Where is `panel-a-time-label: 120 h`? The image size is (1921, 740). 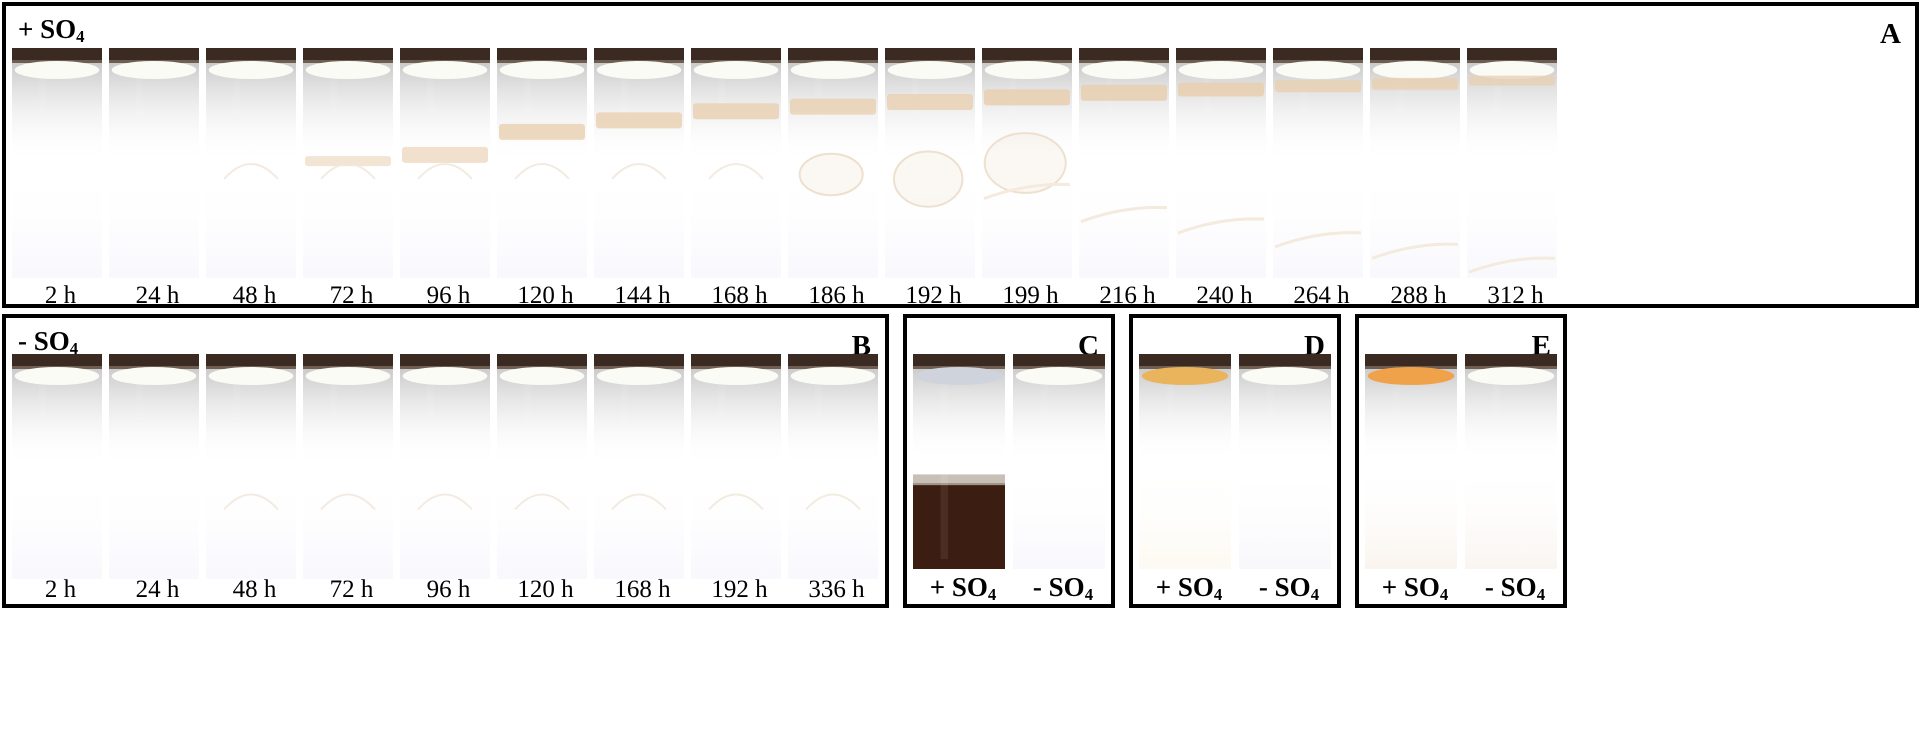
panel-a-time-label: 120 h is located at coordinates (545, 295).